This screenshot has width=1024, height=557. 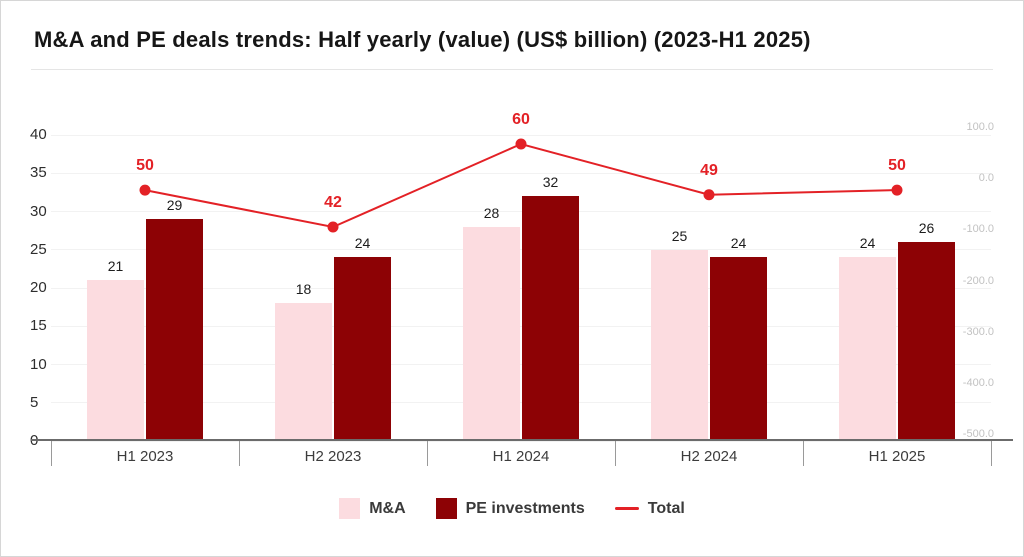 What do you see at coordinates (38, 364) in the screenshot?
I see `left-tick-label: 10` at bounding box center [38, 364].